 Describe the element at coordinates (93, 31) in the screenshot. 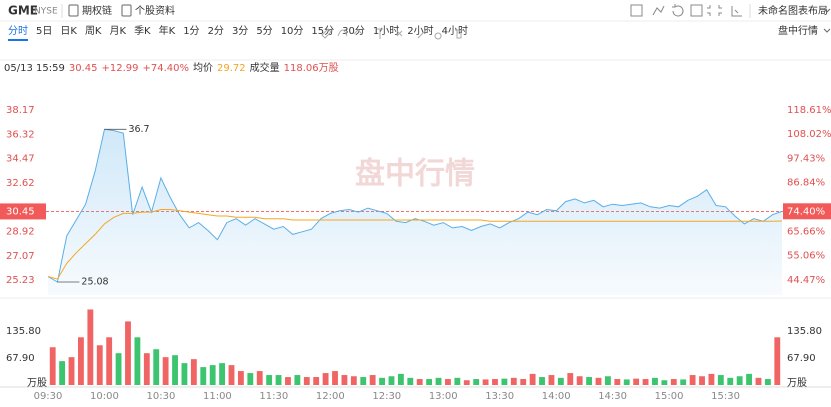

I see `period-tab: 周K` at that location.